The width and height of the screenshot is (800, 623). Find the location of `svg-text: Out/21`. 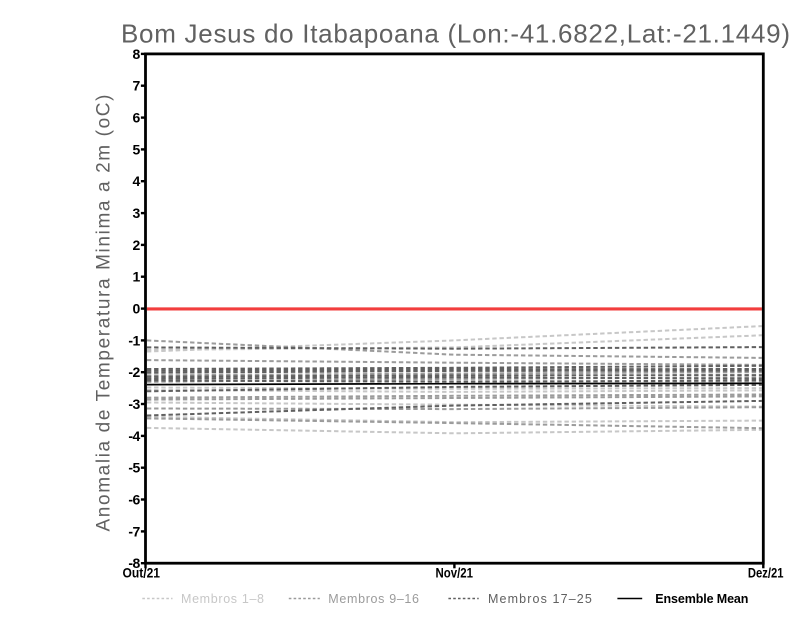

svg-text: Out/21 is located at coordinates (142, 573).